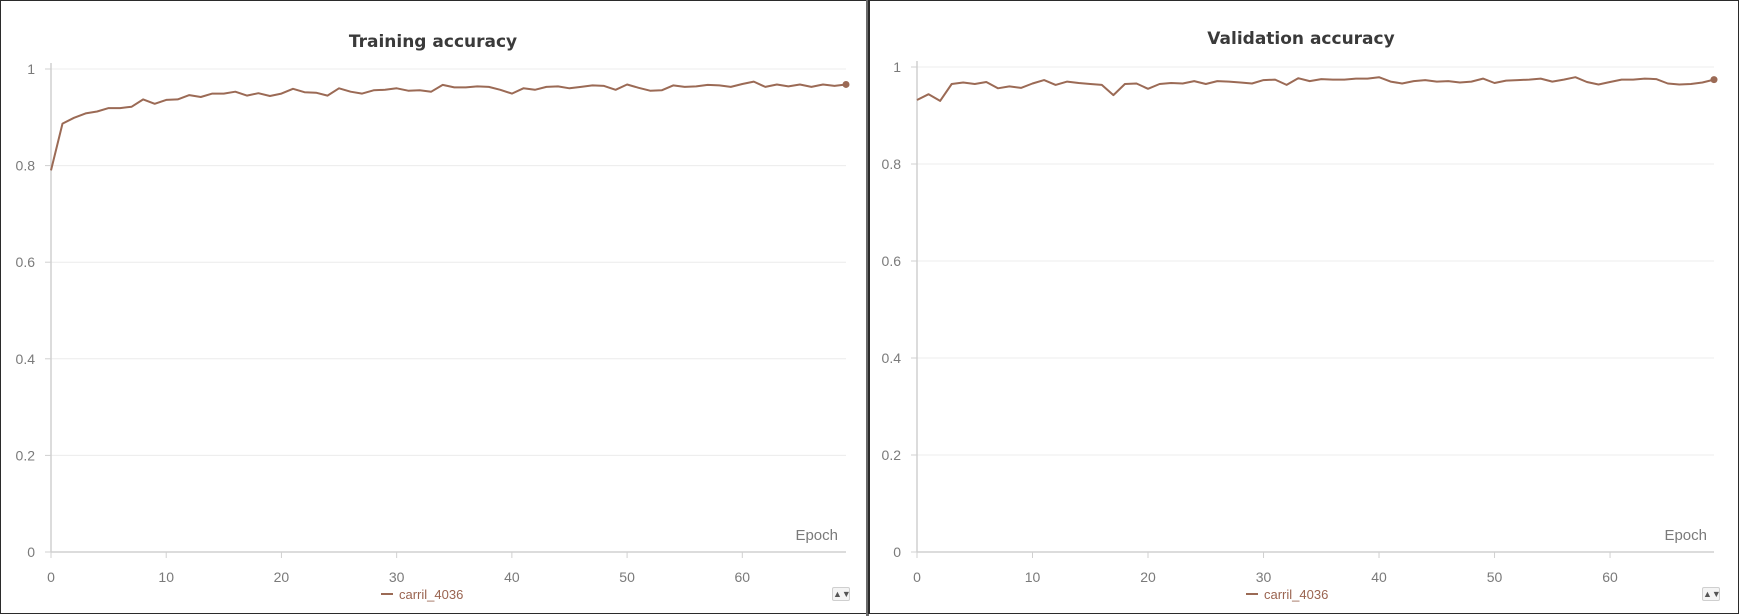 Image resolution: width=1739 pixels, height=616 pixels. Describe the element at coordinates (433, 42) in the screenshot. I see `chart-title: Training accuracy` at that location.